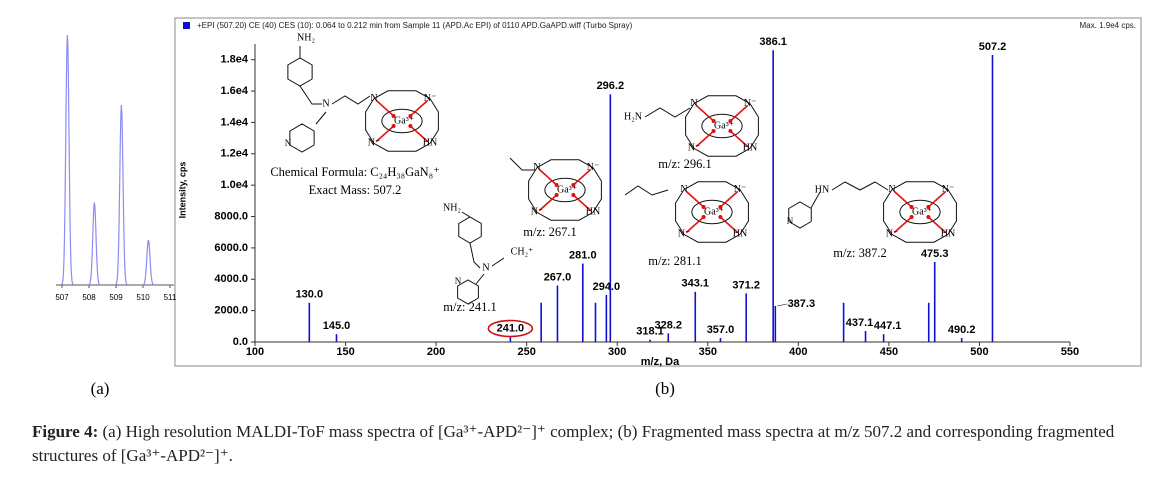 This screenshot has height=489, width=1154. I want to click on peak-label: 145.0, so click(337, 326).